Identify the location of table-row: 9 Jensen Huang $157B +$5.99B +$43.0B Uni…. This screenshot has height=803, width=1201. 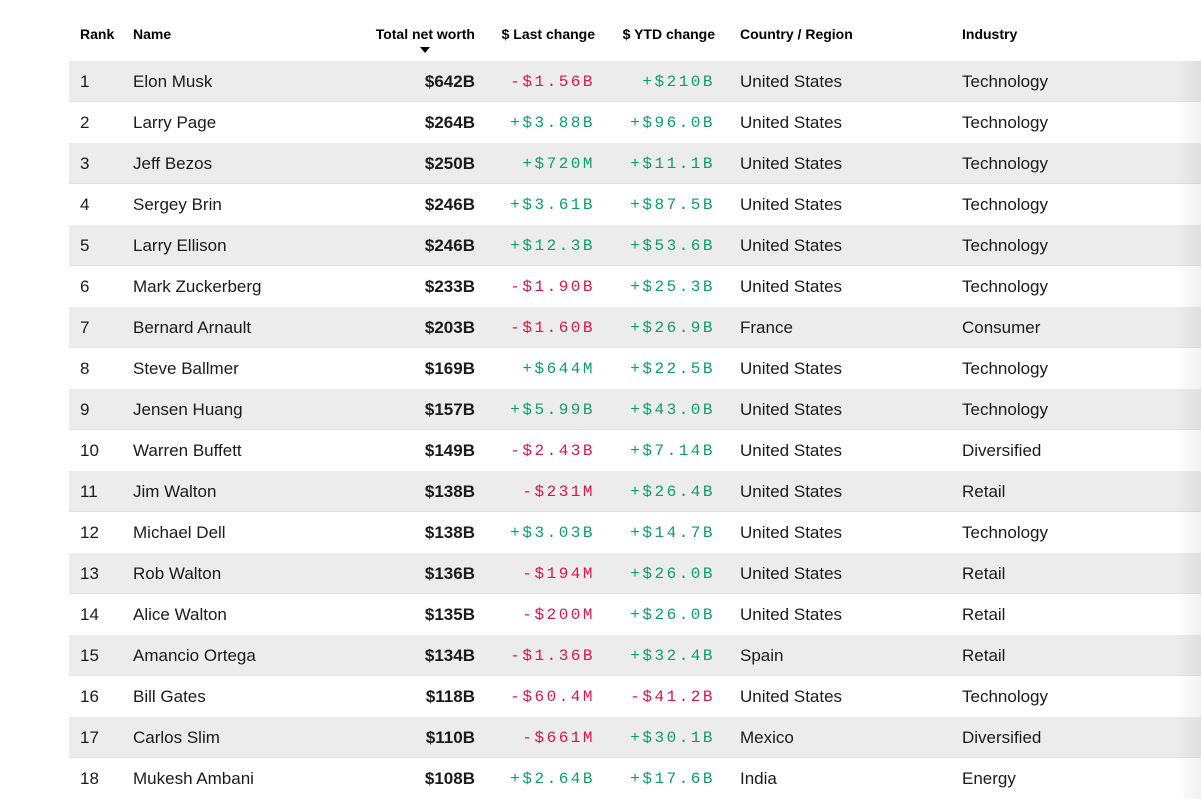
(635, 409).